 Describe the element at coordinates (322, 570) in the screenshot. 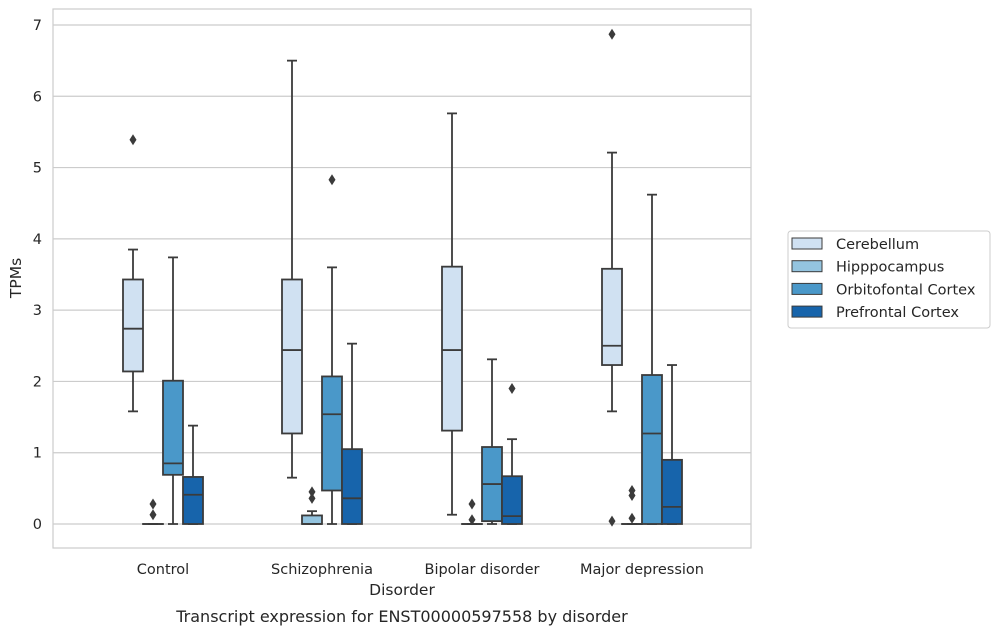

I see `x-tick-label: Schizophrenia` at that location.